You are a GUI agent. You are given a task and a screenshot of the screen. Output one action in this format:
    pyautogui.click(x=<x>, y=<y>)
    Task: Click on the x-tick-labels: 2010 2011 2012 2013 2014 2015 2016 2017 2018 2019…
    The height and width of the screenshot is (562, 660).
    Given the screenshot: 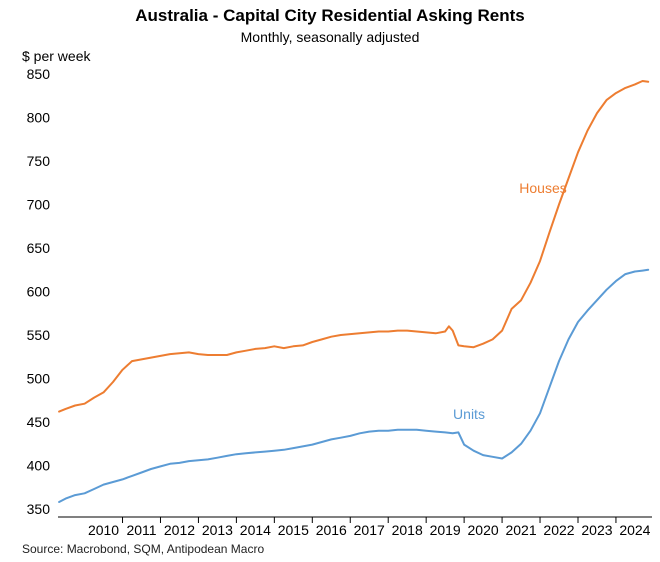 What is the action you would take?
    pyautogui.click(x=369, y=527)
    